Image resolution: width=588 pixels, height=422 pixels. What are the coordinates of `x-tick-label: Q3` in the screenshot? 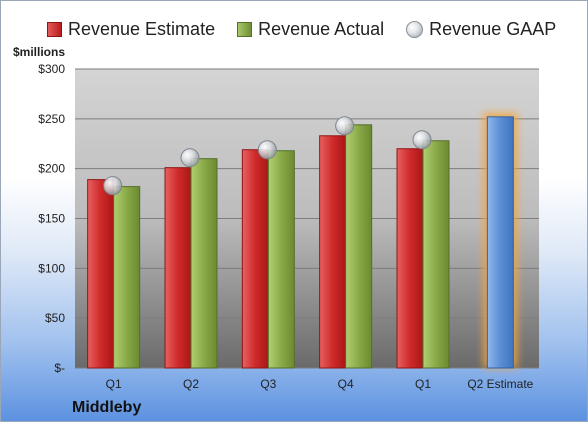 It's located at (268, 384).